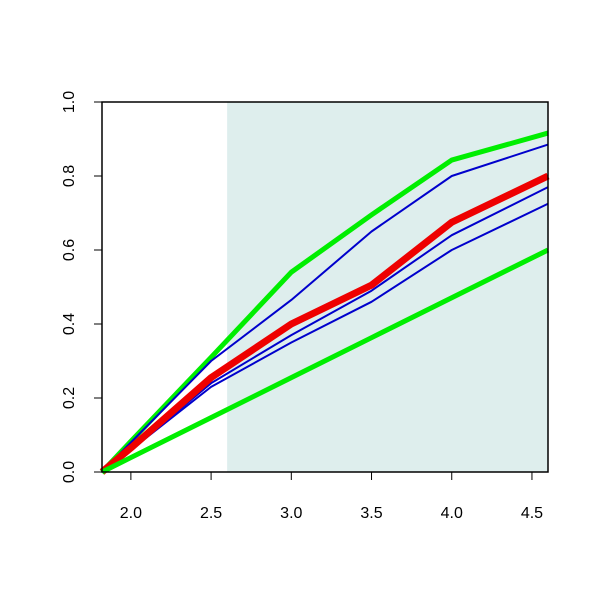 This screenshot has width=600, height=600. Describe the element at coordinates (211, 513) in the screenshot. I see `x-tick-label: 2.5` at that location.